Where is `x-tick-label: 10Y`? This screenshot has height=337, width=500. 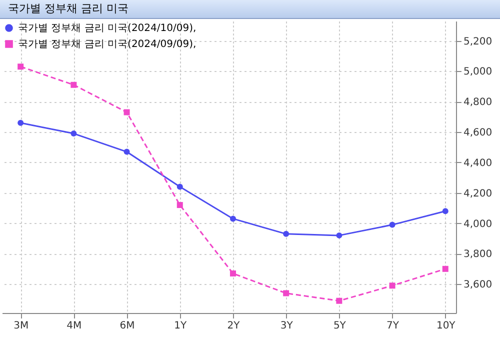 x-tick-label: 10Y is located at coordinates (446, 326).